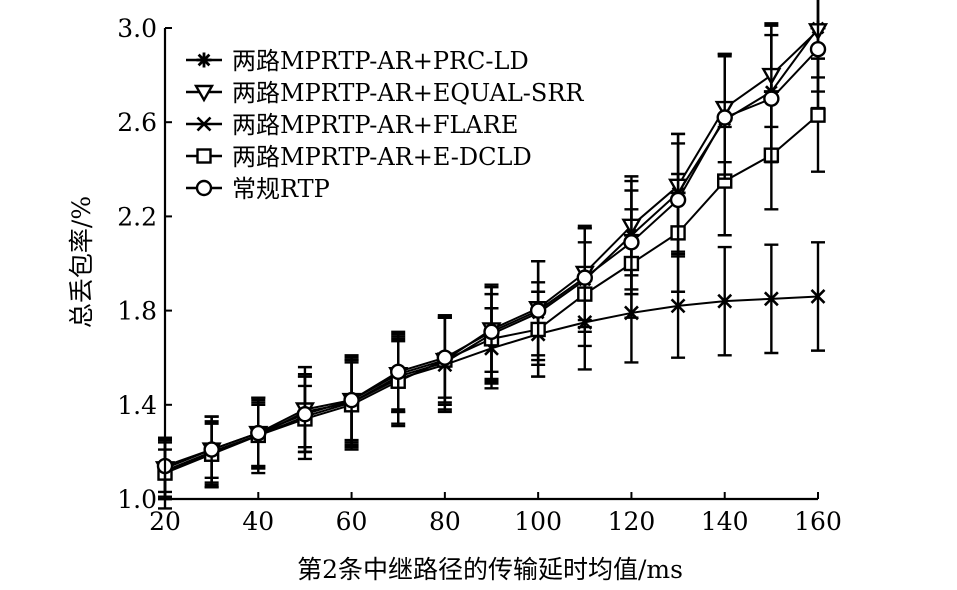 This screenshot has width=957, height=590. What do you see at coordinates (382, 157) in the screenshot?
I see `legend-label: 两路MPRTP-AR+E-DCLD` at bounding box center [382, 157].